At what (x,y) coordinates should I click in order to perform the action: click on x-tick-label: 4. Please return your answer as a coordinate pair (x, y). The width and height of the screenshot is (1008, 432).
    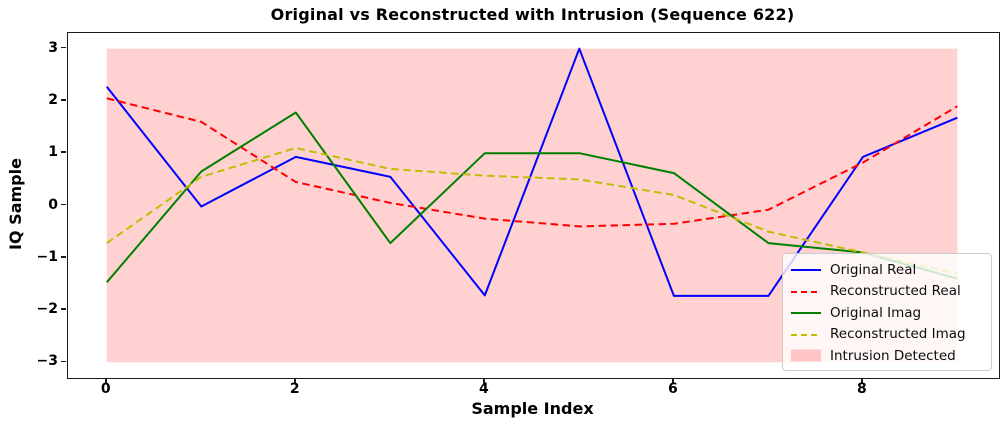
    Looking at the image, I should click on (483, 389).